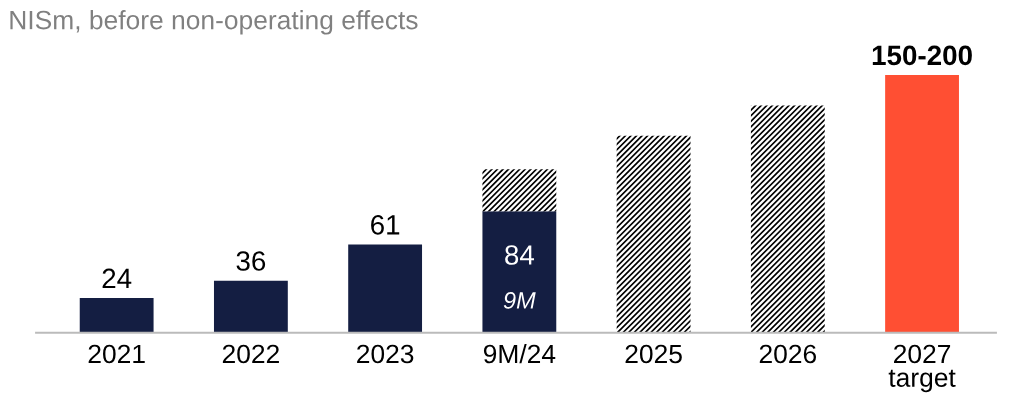  Describe the element at coordinates (214, 22) in the screenshot. I see `chart-subtitle: NISm, before non-operating effects` at that location.